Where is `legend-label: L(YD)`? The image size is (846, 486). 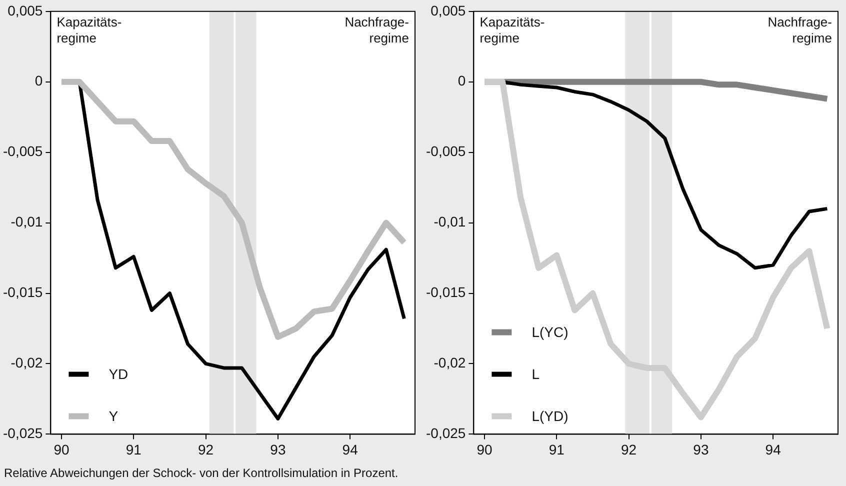 legend-label: L(YD) is located at coordinates (550, 416).